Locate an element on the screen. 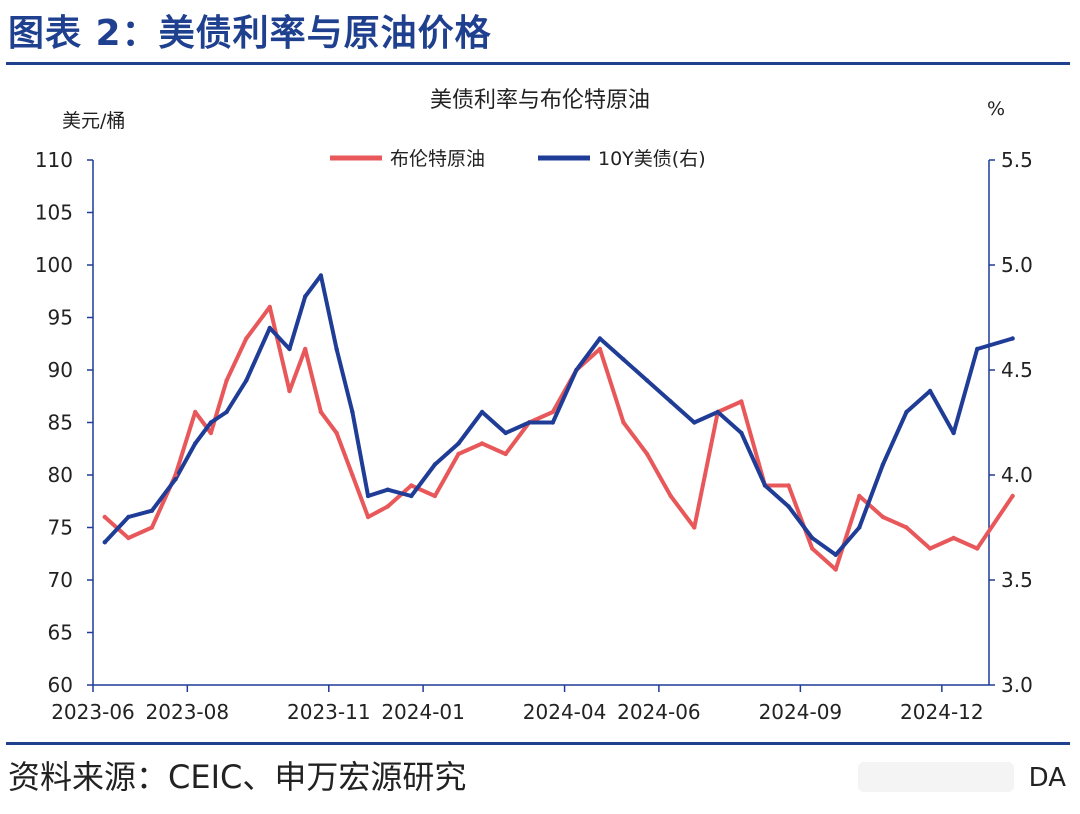  source-rule is located at coordinates (538, 743).